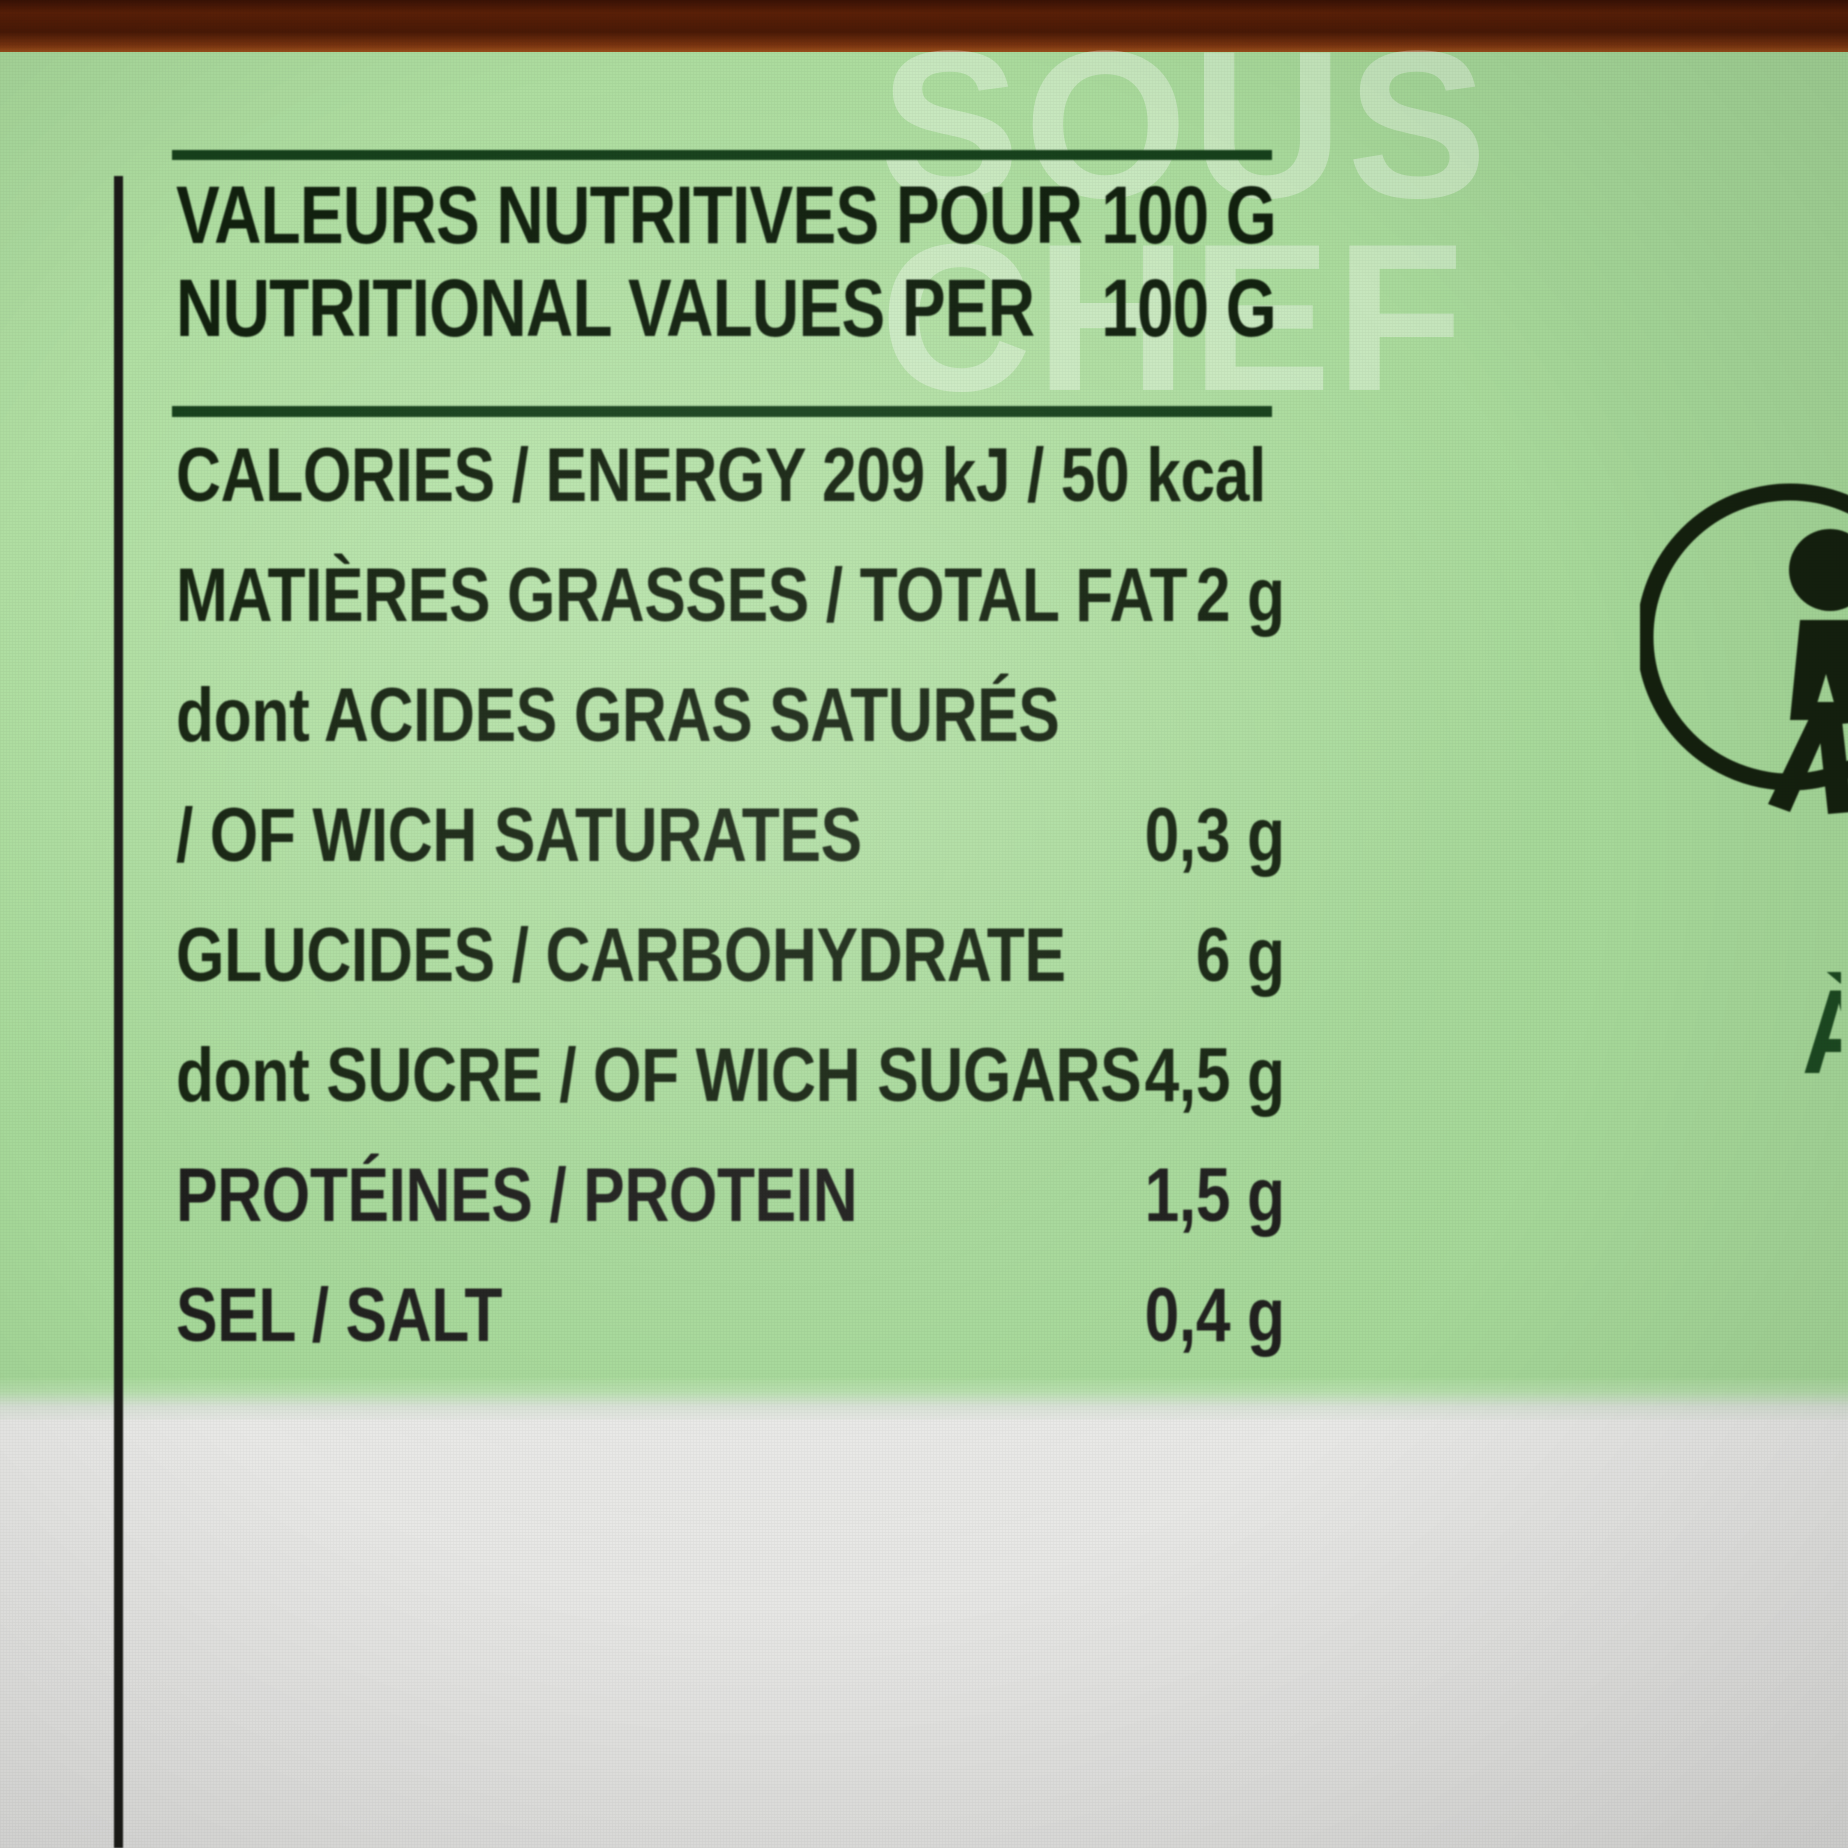  I want to click on row-value: 2 g, so click(1240, 595).